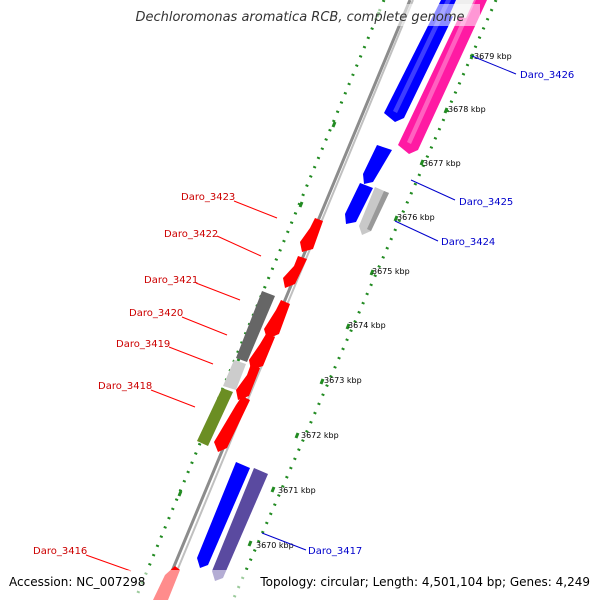 The height and width of the screenshot is (600, 600). Describe the element at coordinates (378, 211) in the screenshot. I see `gene-feature-daro-3424-shade` at that location.